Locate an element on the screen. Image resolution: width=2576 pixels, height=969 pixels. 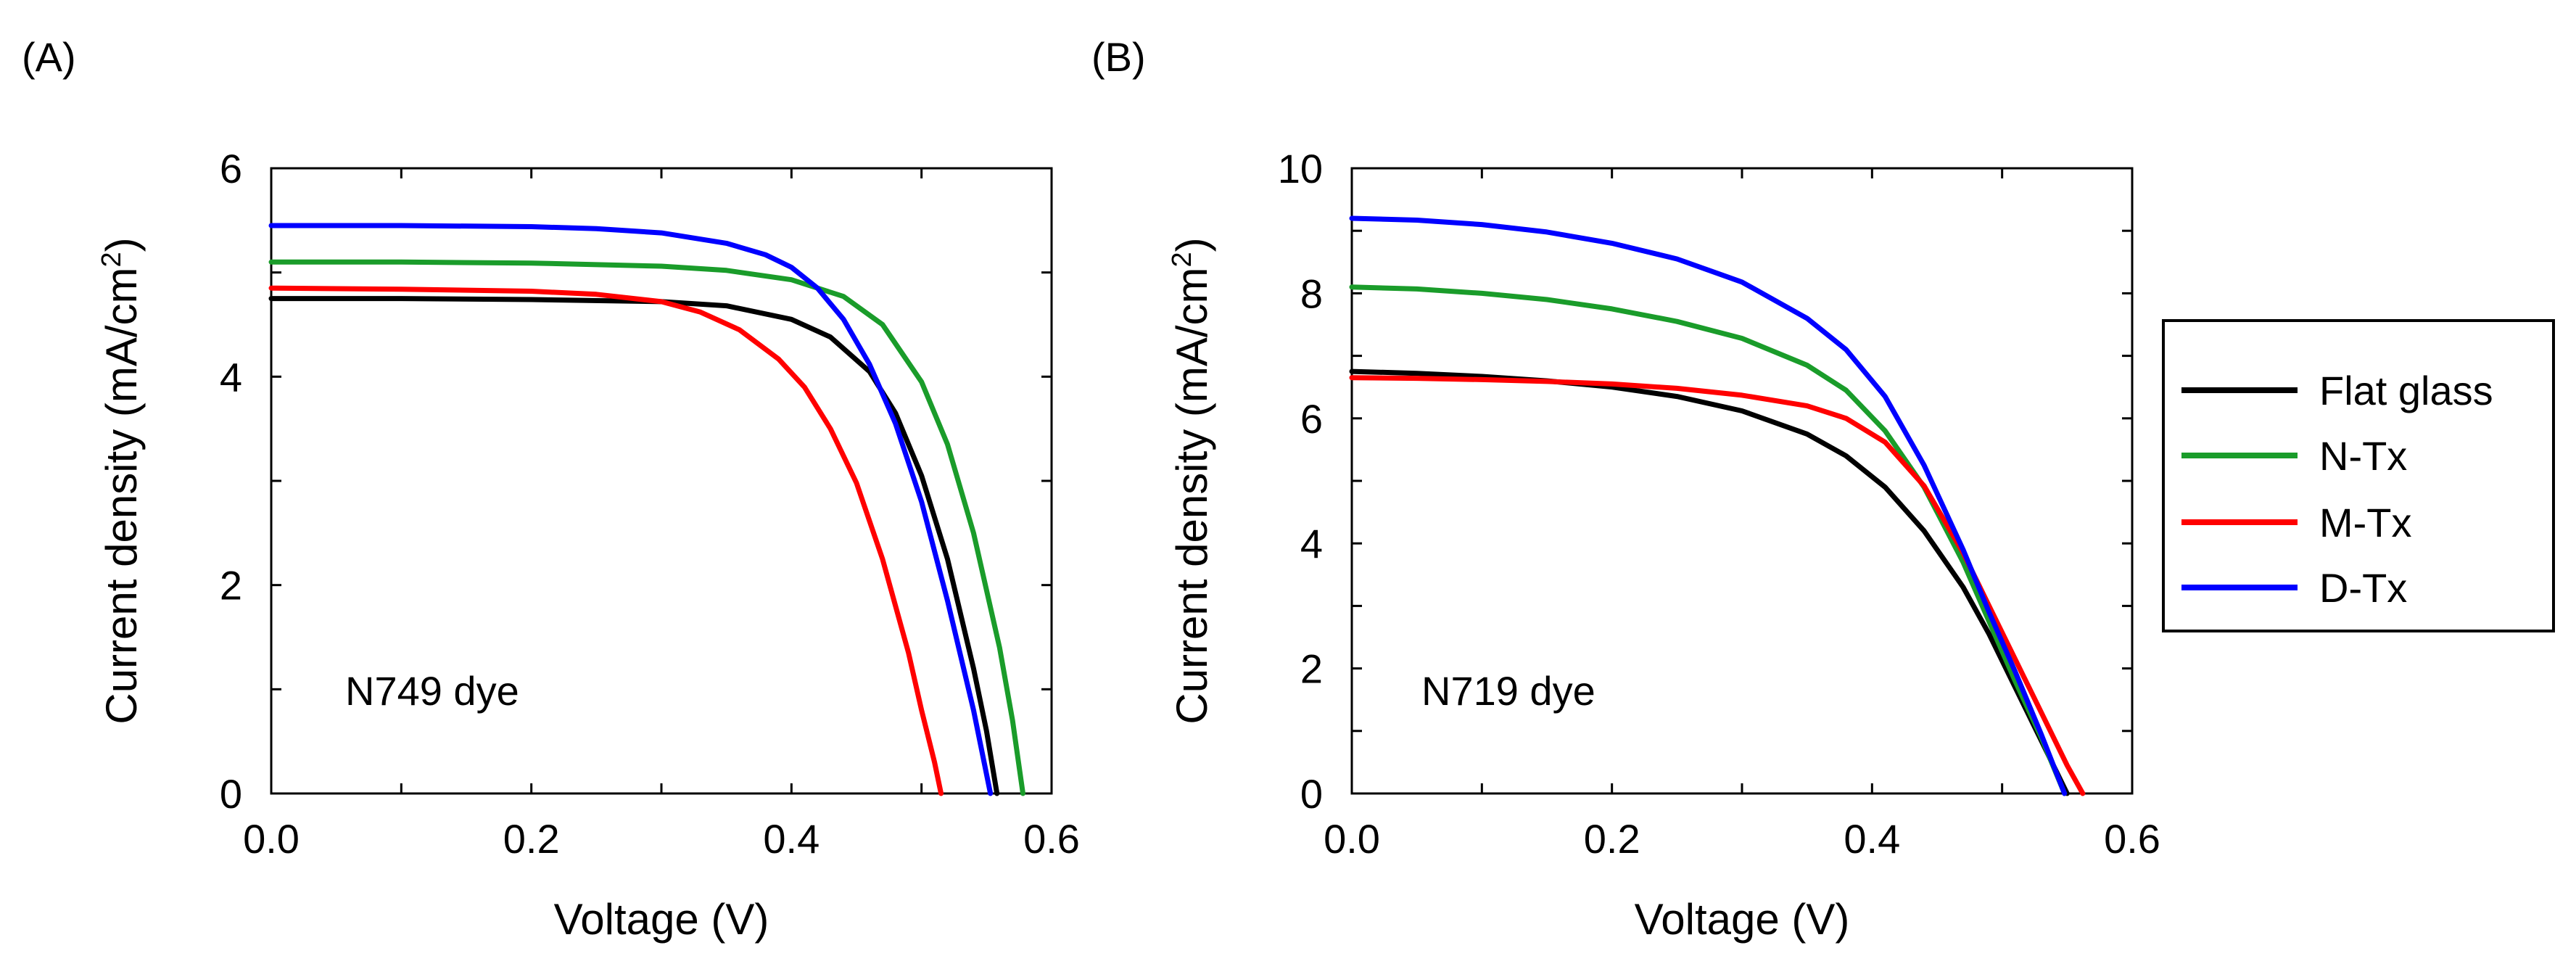
panel-a-ytick-label: 6 is located at coordinates (231, 169).